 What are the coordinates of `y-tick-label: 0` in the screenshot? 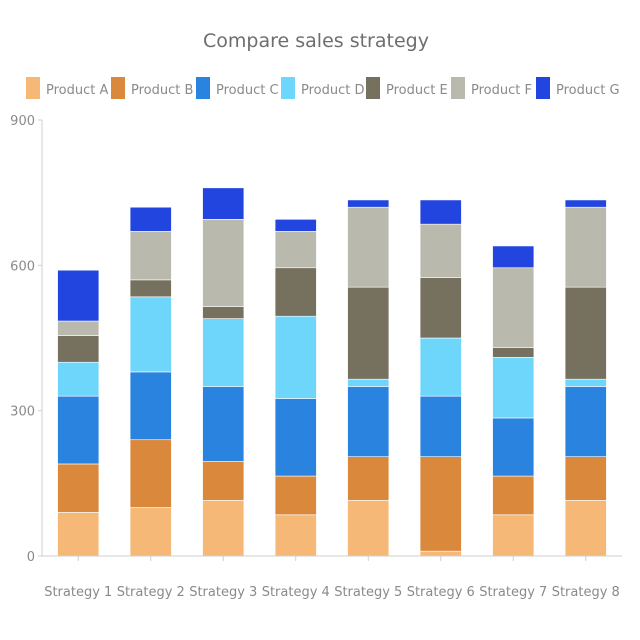 It's located at (31, 557).